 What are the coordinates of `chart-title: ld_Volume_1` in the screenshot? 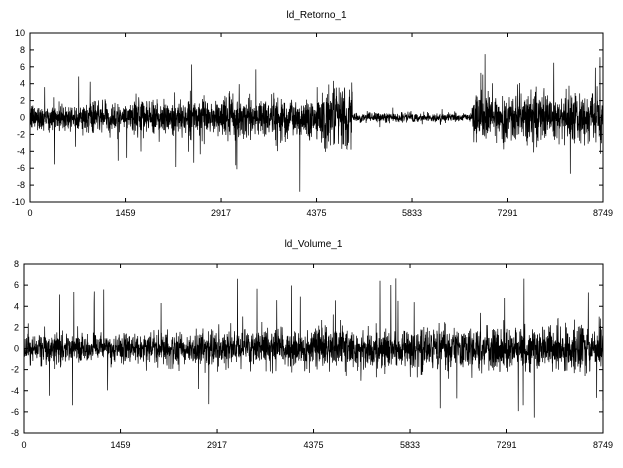 It's located at (314, 244).